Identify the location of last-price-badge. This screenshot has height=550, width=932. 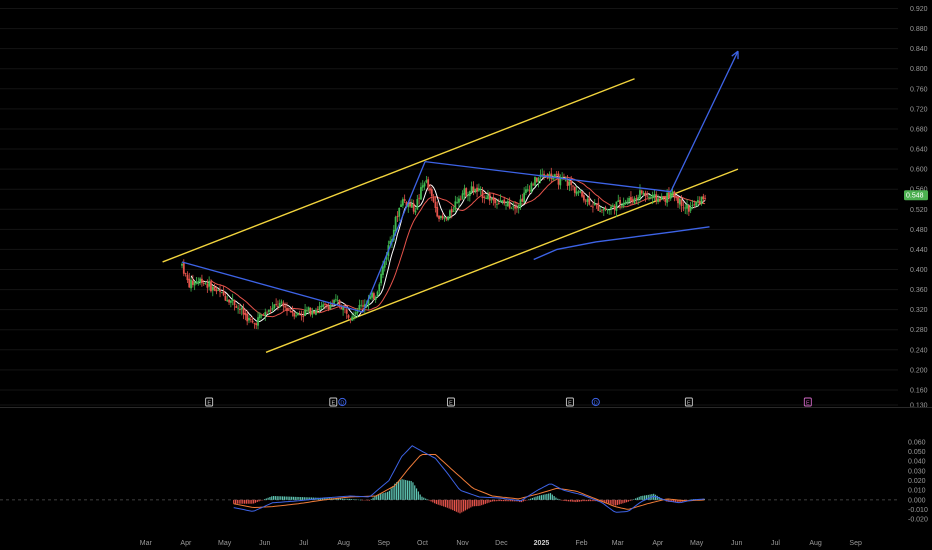
(916, 195).